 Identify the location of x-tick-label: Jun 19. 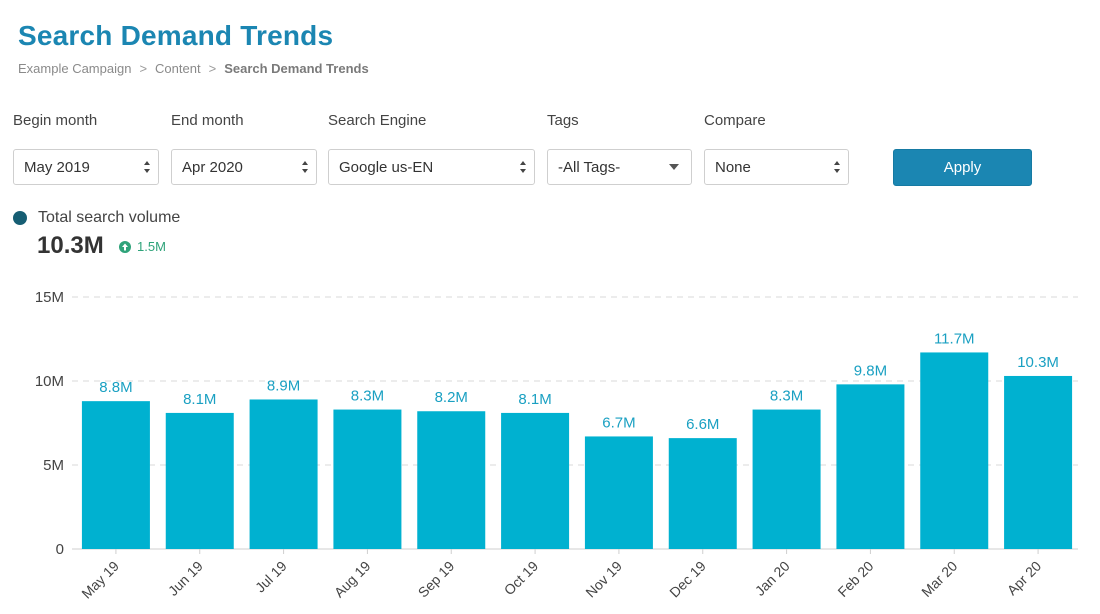
(185, 578).